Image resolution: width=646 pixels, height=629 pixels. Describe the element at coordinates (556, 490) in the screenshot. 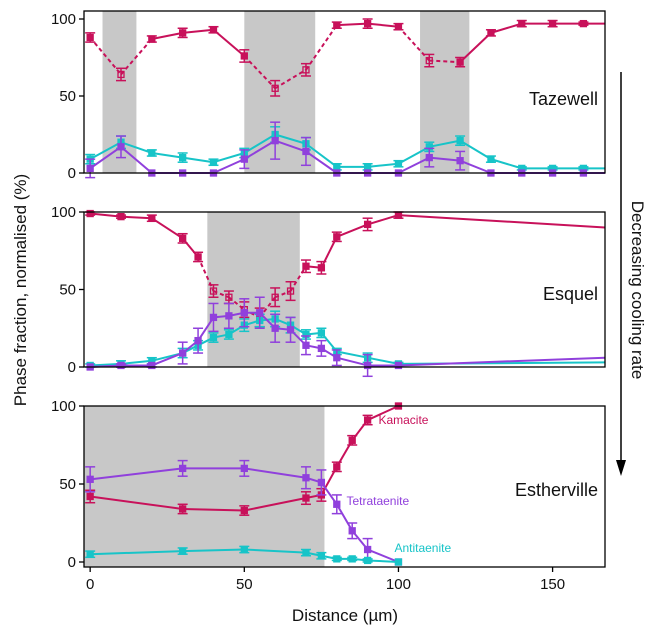

I see `estherville-panel-name: Estherville` at that location.